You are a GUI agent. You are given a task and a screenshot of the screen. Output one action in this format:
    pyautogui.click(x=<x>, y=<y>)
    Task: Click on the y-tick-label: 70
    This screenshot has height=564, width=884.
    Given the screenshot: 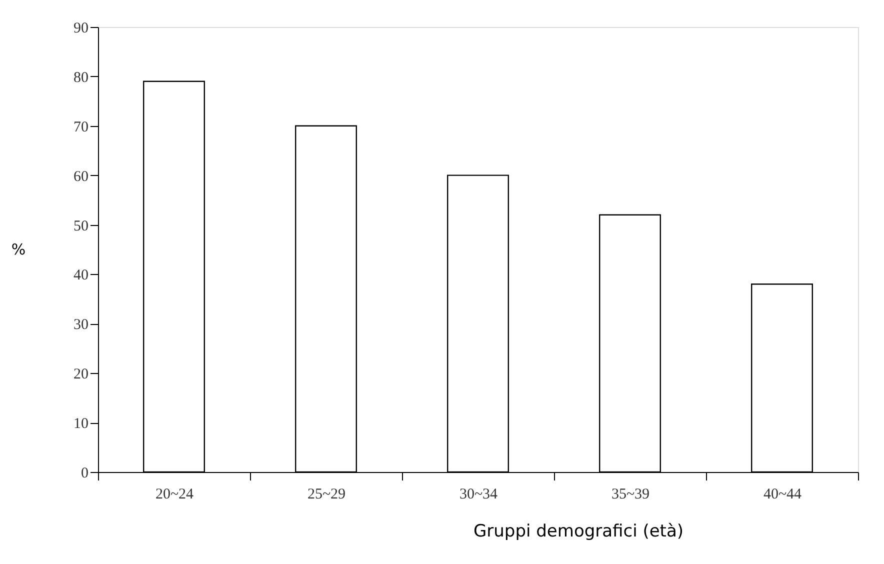 What is the action you would take?
    pyautogui.click(x=81, y=127)
    